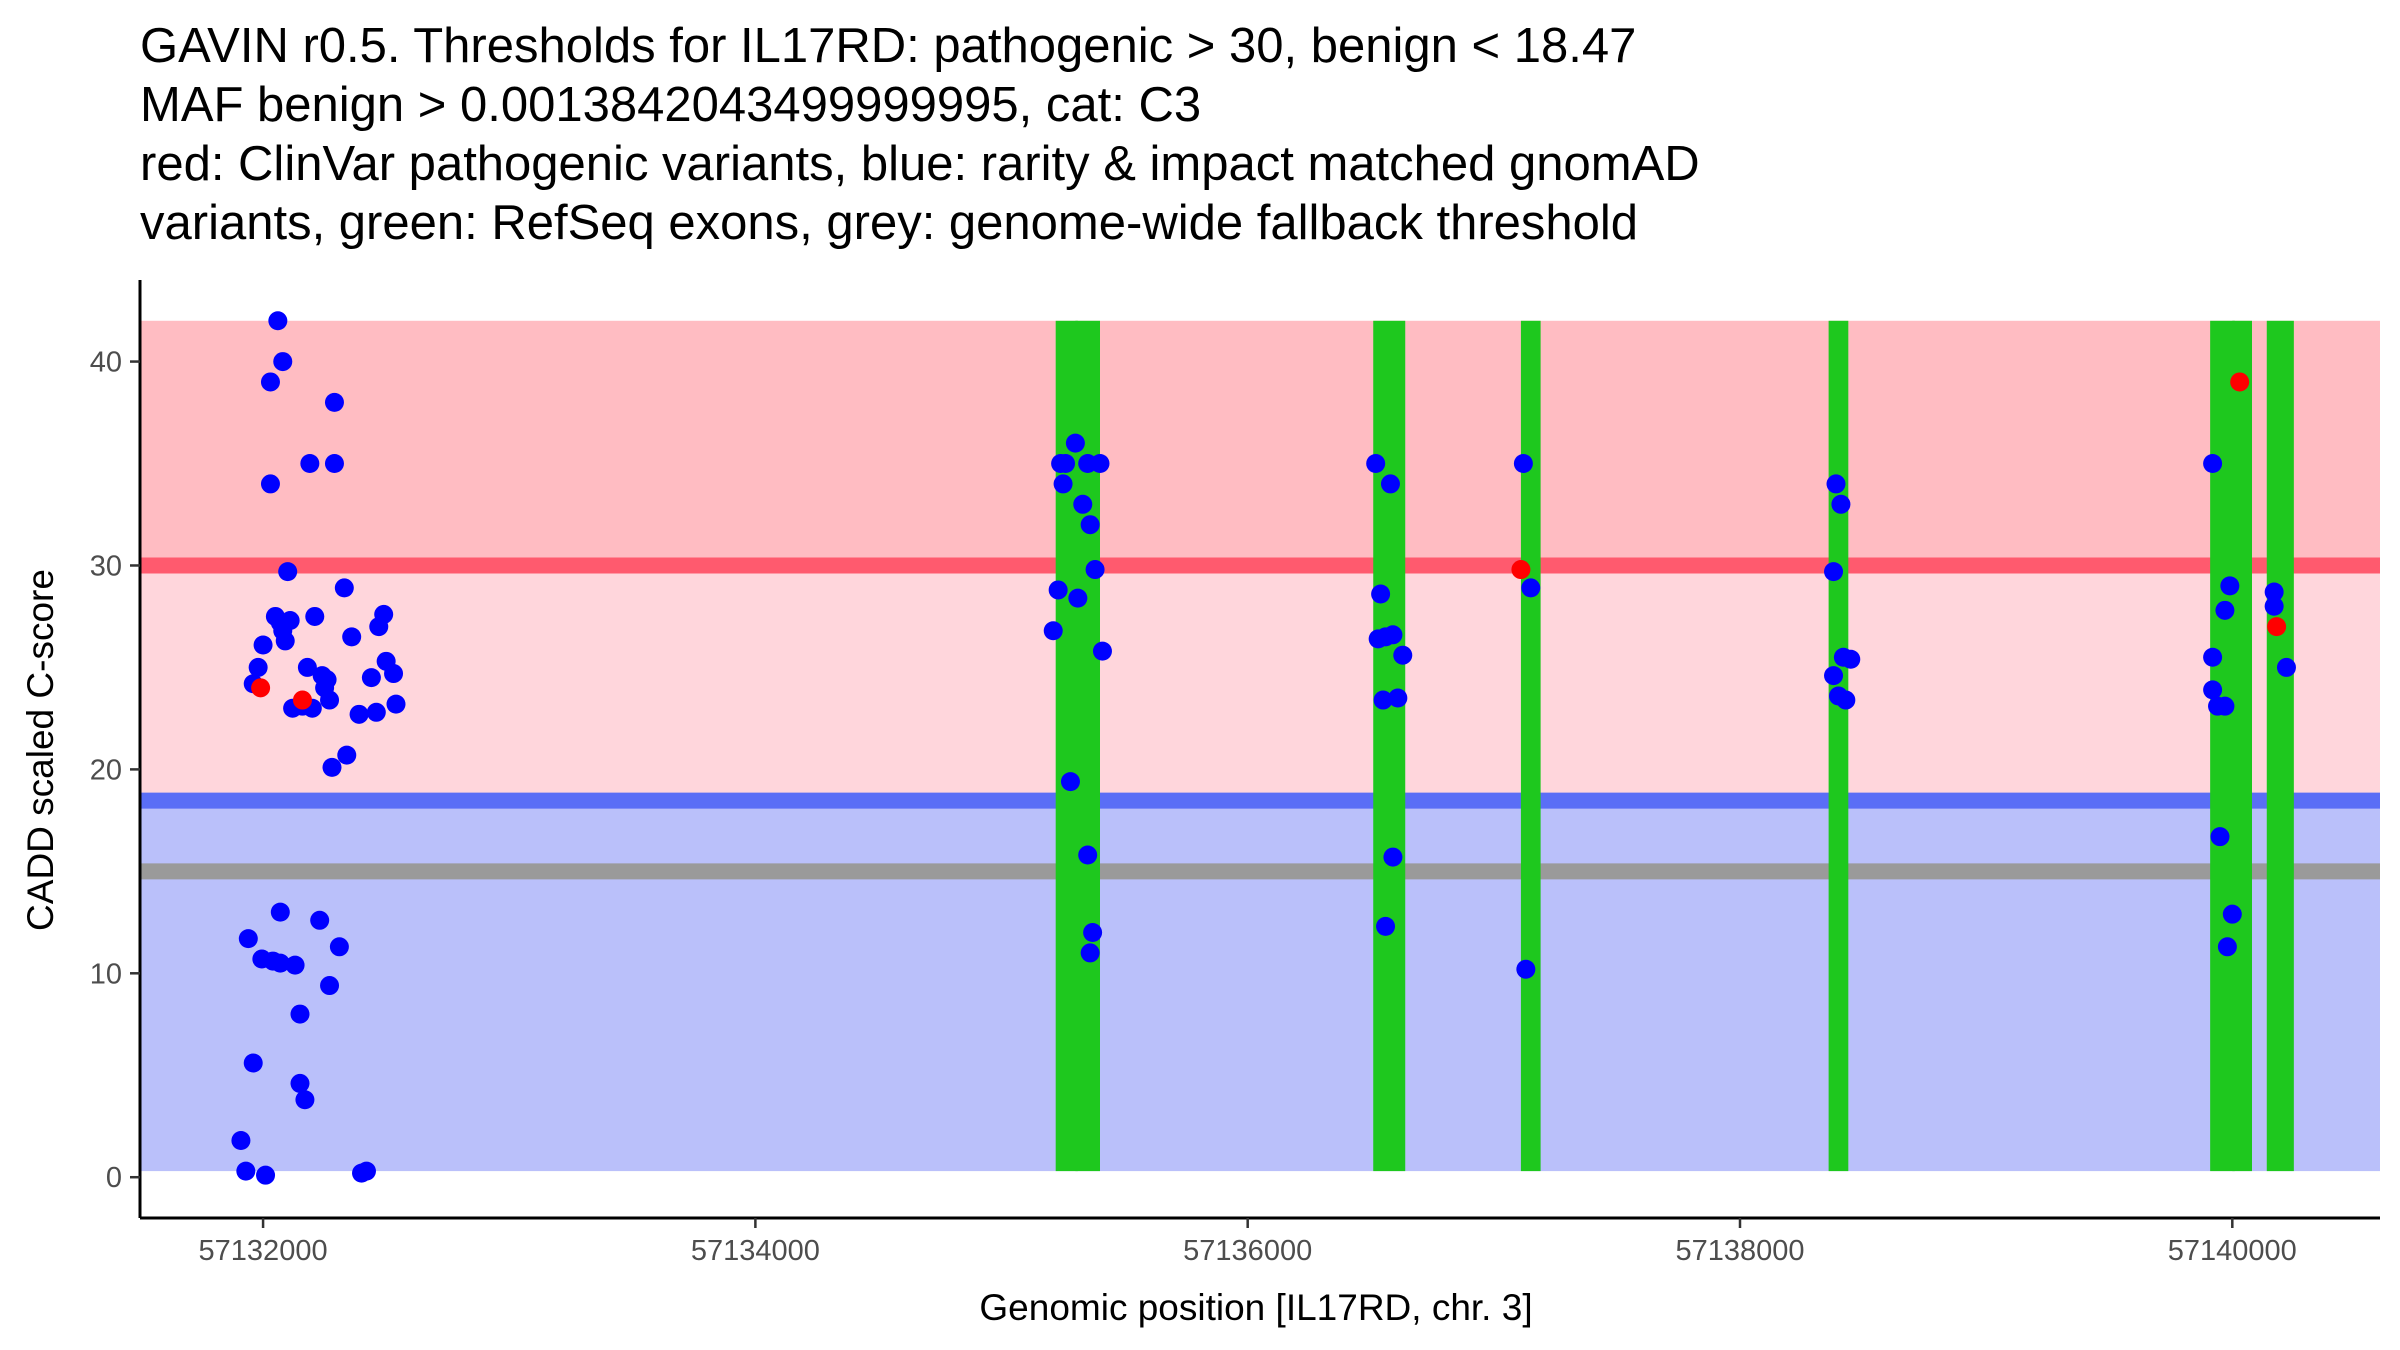  What do you see at coordinates (106, 566) in the screenshot?
I see `y-tick-label: 30` at bounding box center [106, 566].